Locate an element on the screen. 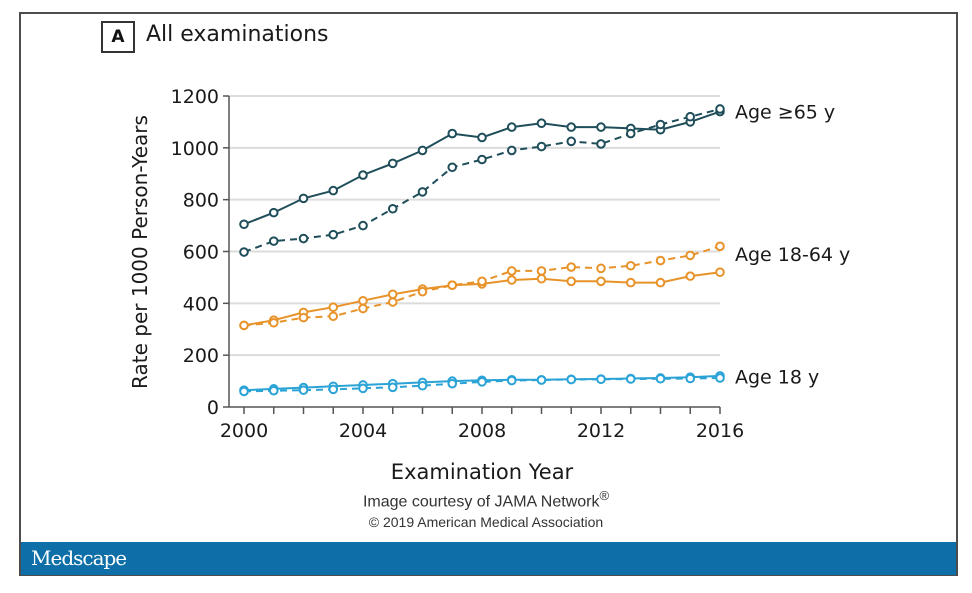  y-tick-label: 1200 is located at coordinates (195, 97).